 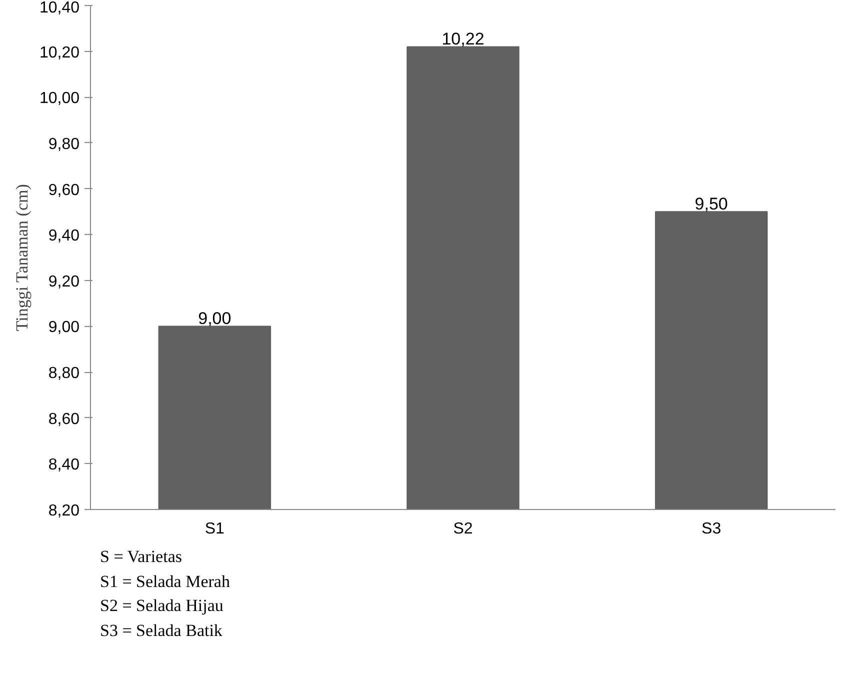 I want to click on y-tick-label: 10,20, so click(x=59, y=53).